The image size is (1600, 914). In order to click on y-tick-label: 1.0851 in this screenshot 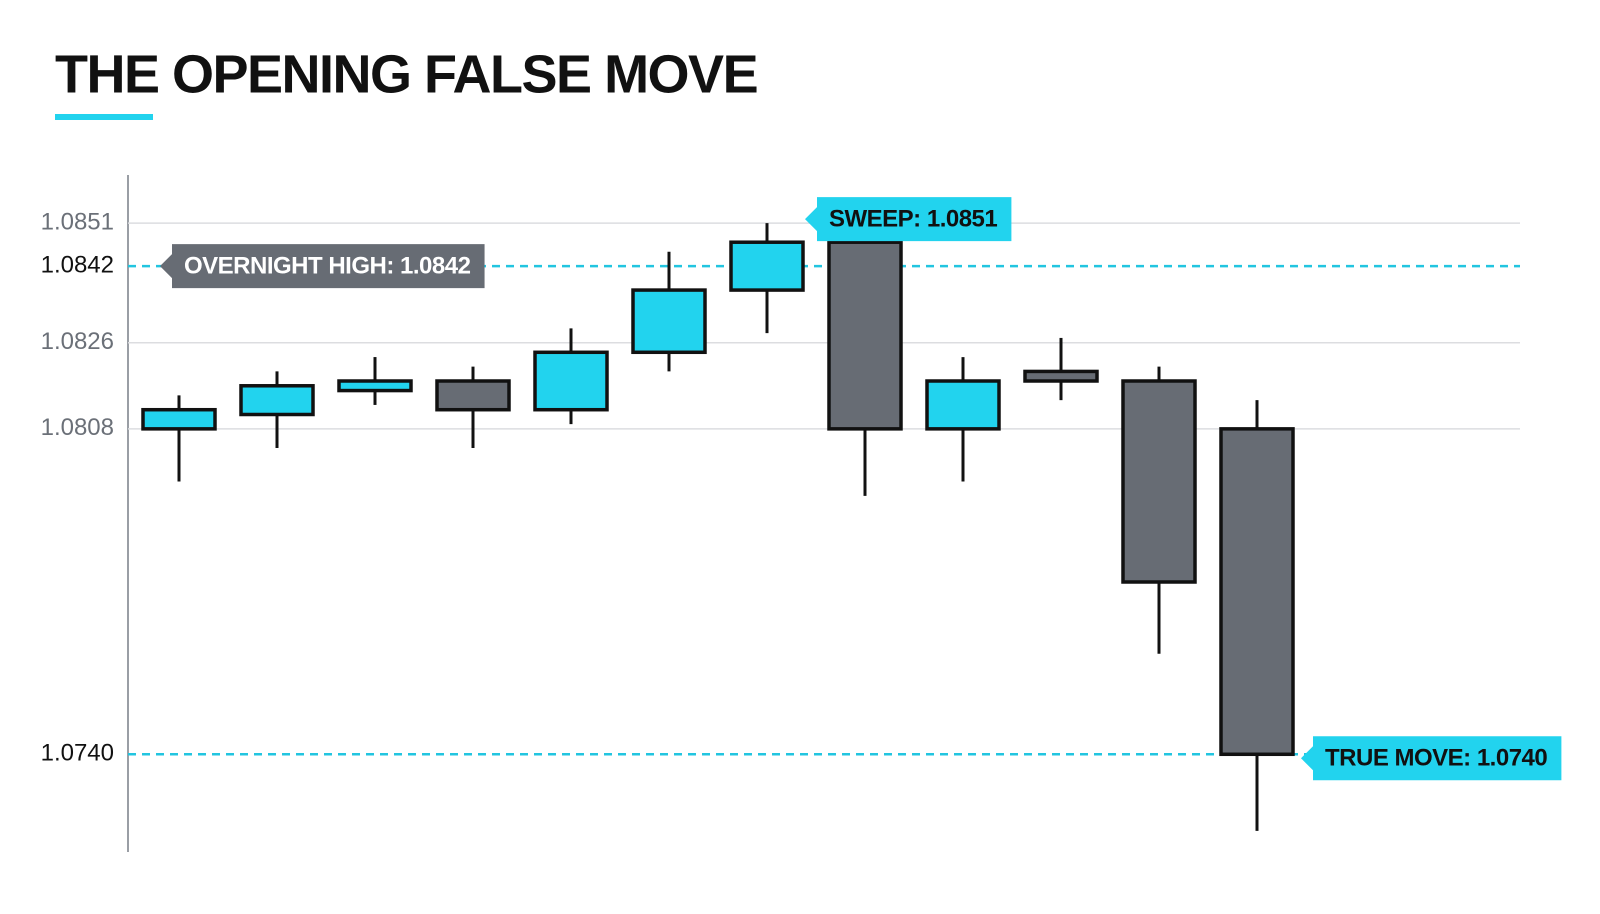, I will do `click(77, 221)`.